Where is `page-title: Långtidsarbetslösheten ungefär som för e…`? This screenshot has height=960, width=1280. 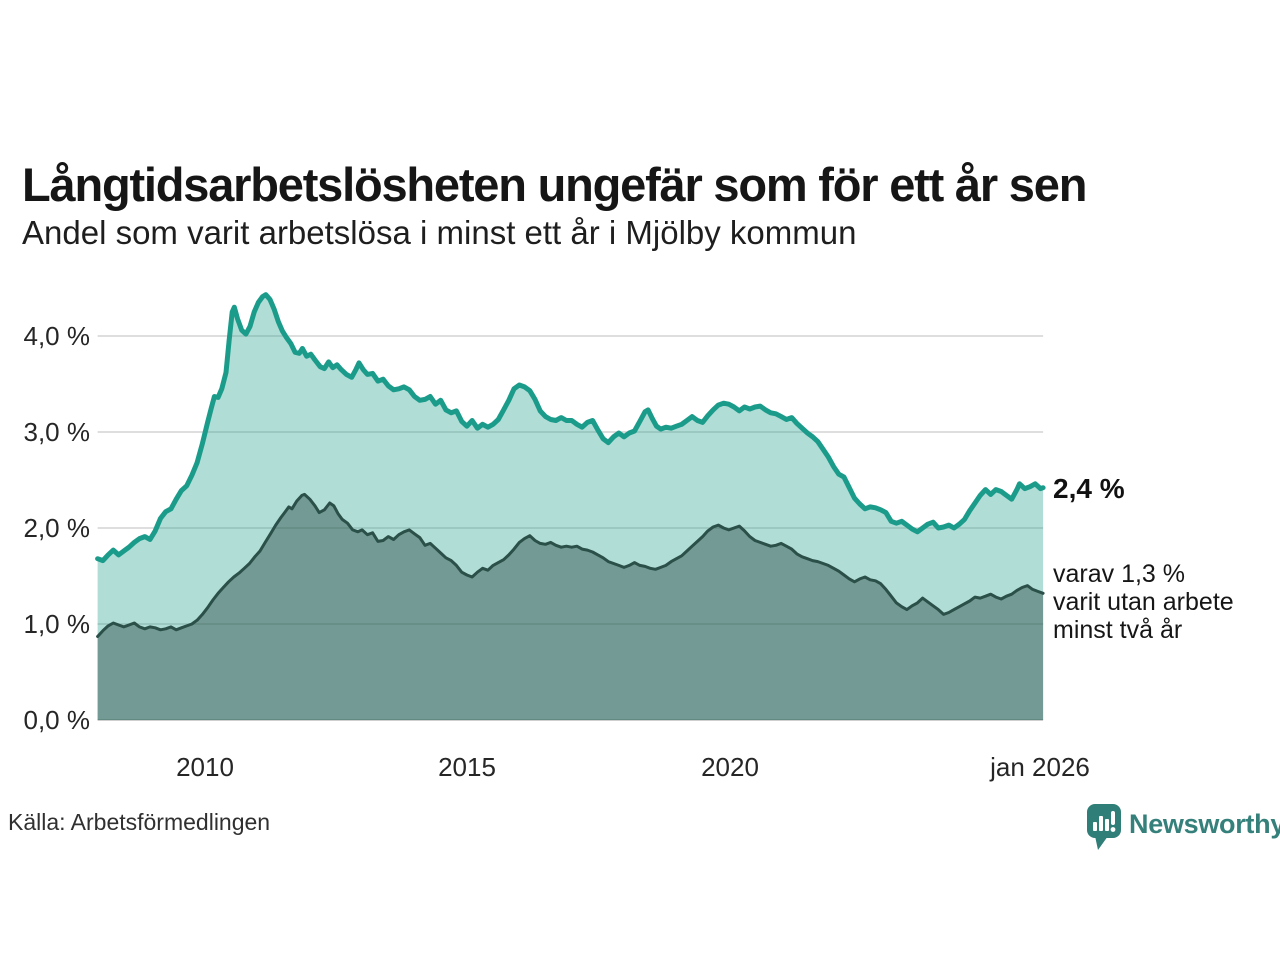
page-title: Långtidsarbetslösheten ungefär som för e… is located at coordinates (554, 185).